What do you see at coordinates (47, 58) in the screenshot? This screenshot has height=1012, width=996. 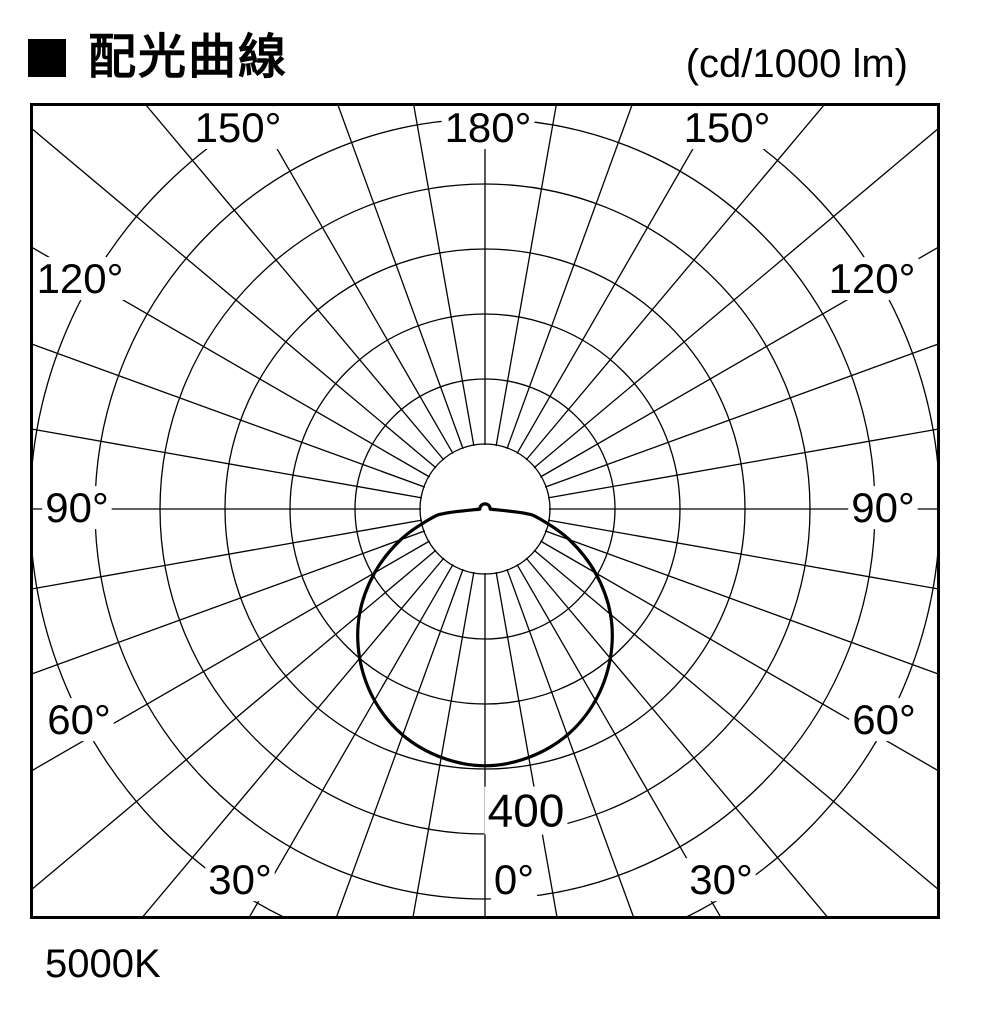 I see `square-bullet-icon` at bounding box center [47, 58].